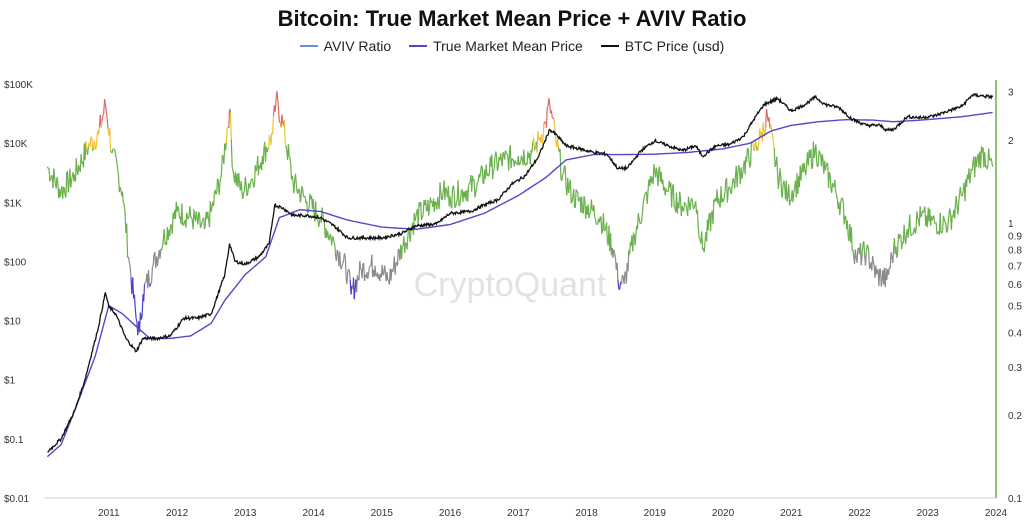 This screenshot has height=522, width=1024. Describe the element at coordinates (662, 46) in the screenshot. I see `legend-item-btc: BTC Price (usd)` at that location.